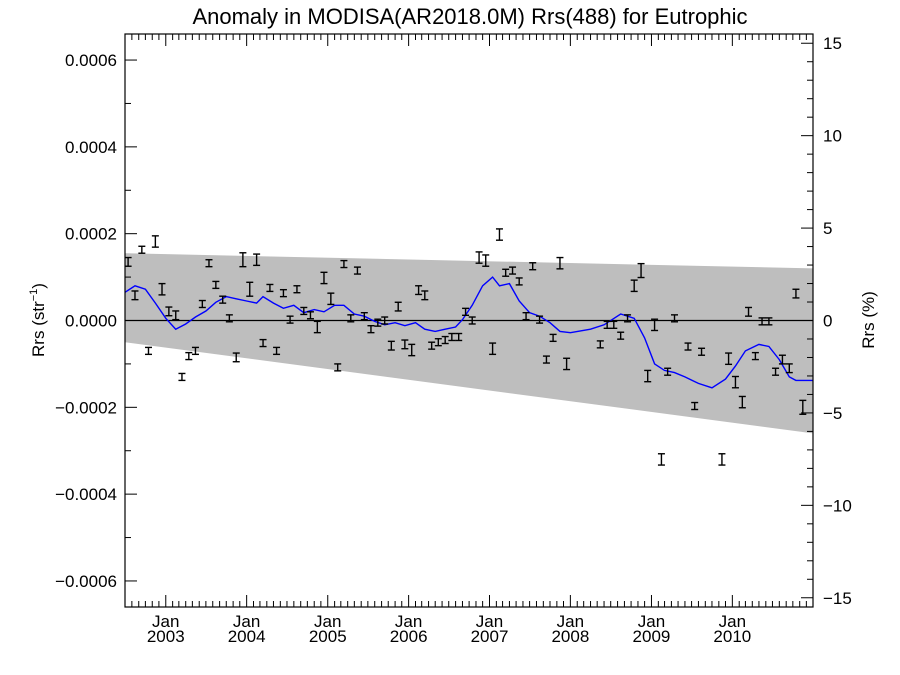 The height and width of the screenshot is (675, 900). What do you see at coordinates (86, 494) in the screenshot?
I see `y-left-tick-label: −0.0004` at bounding box center [86, 494].